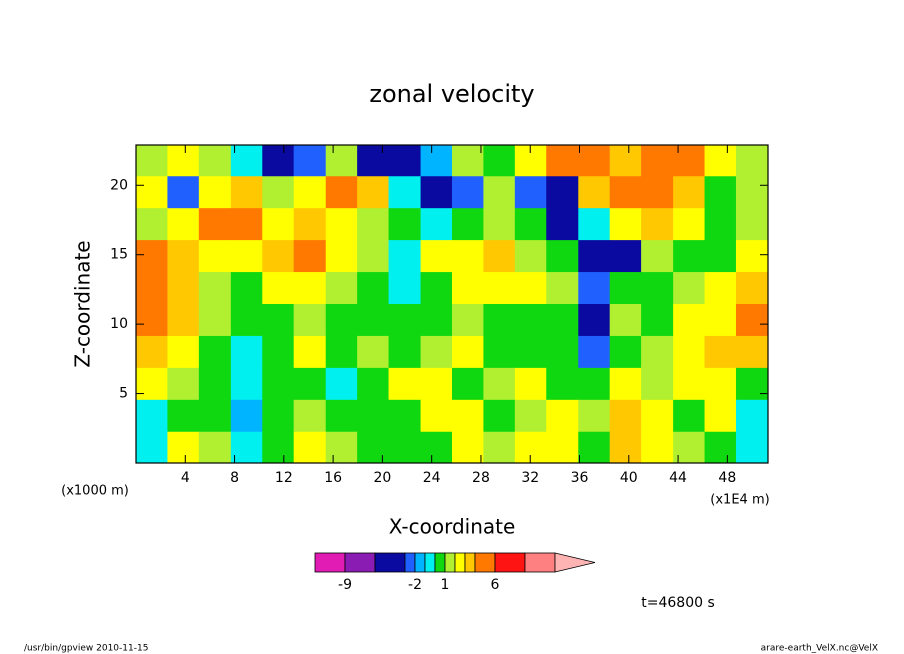  Describe the element at coordinates (119, 255) in the screenshot. I see `y-tick-label: 15` at that location.